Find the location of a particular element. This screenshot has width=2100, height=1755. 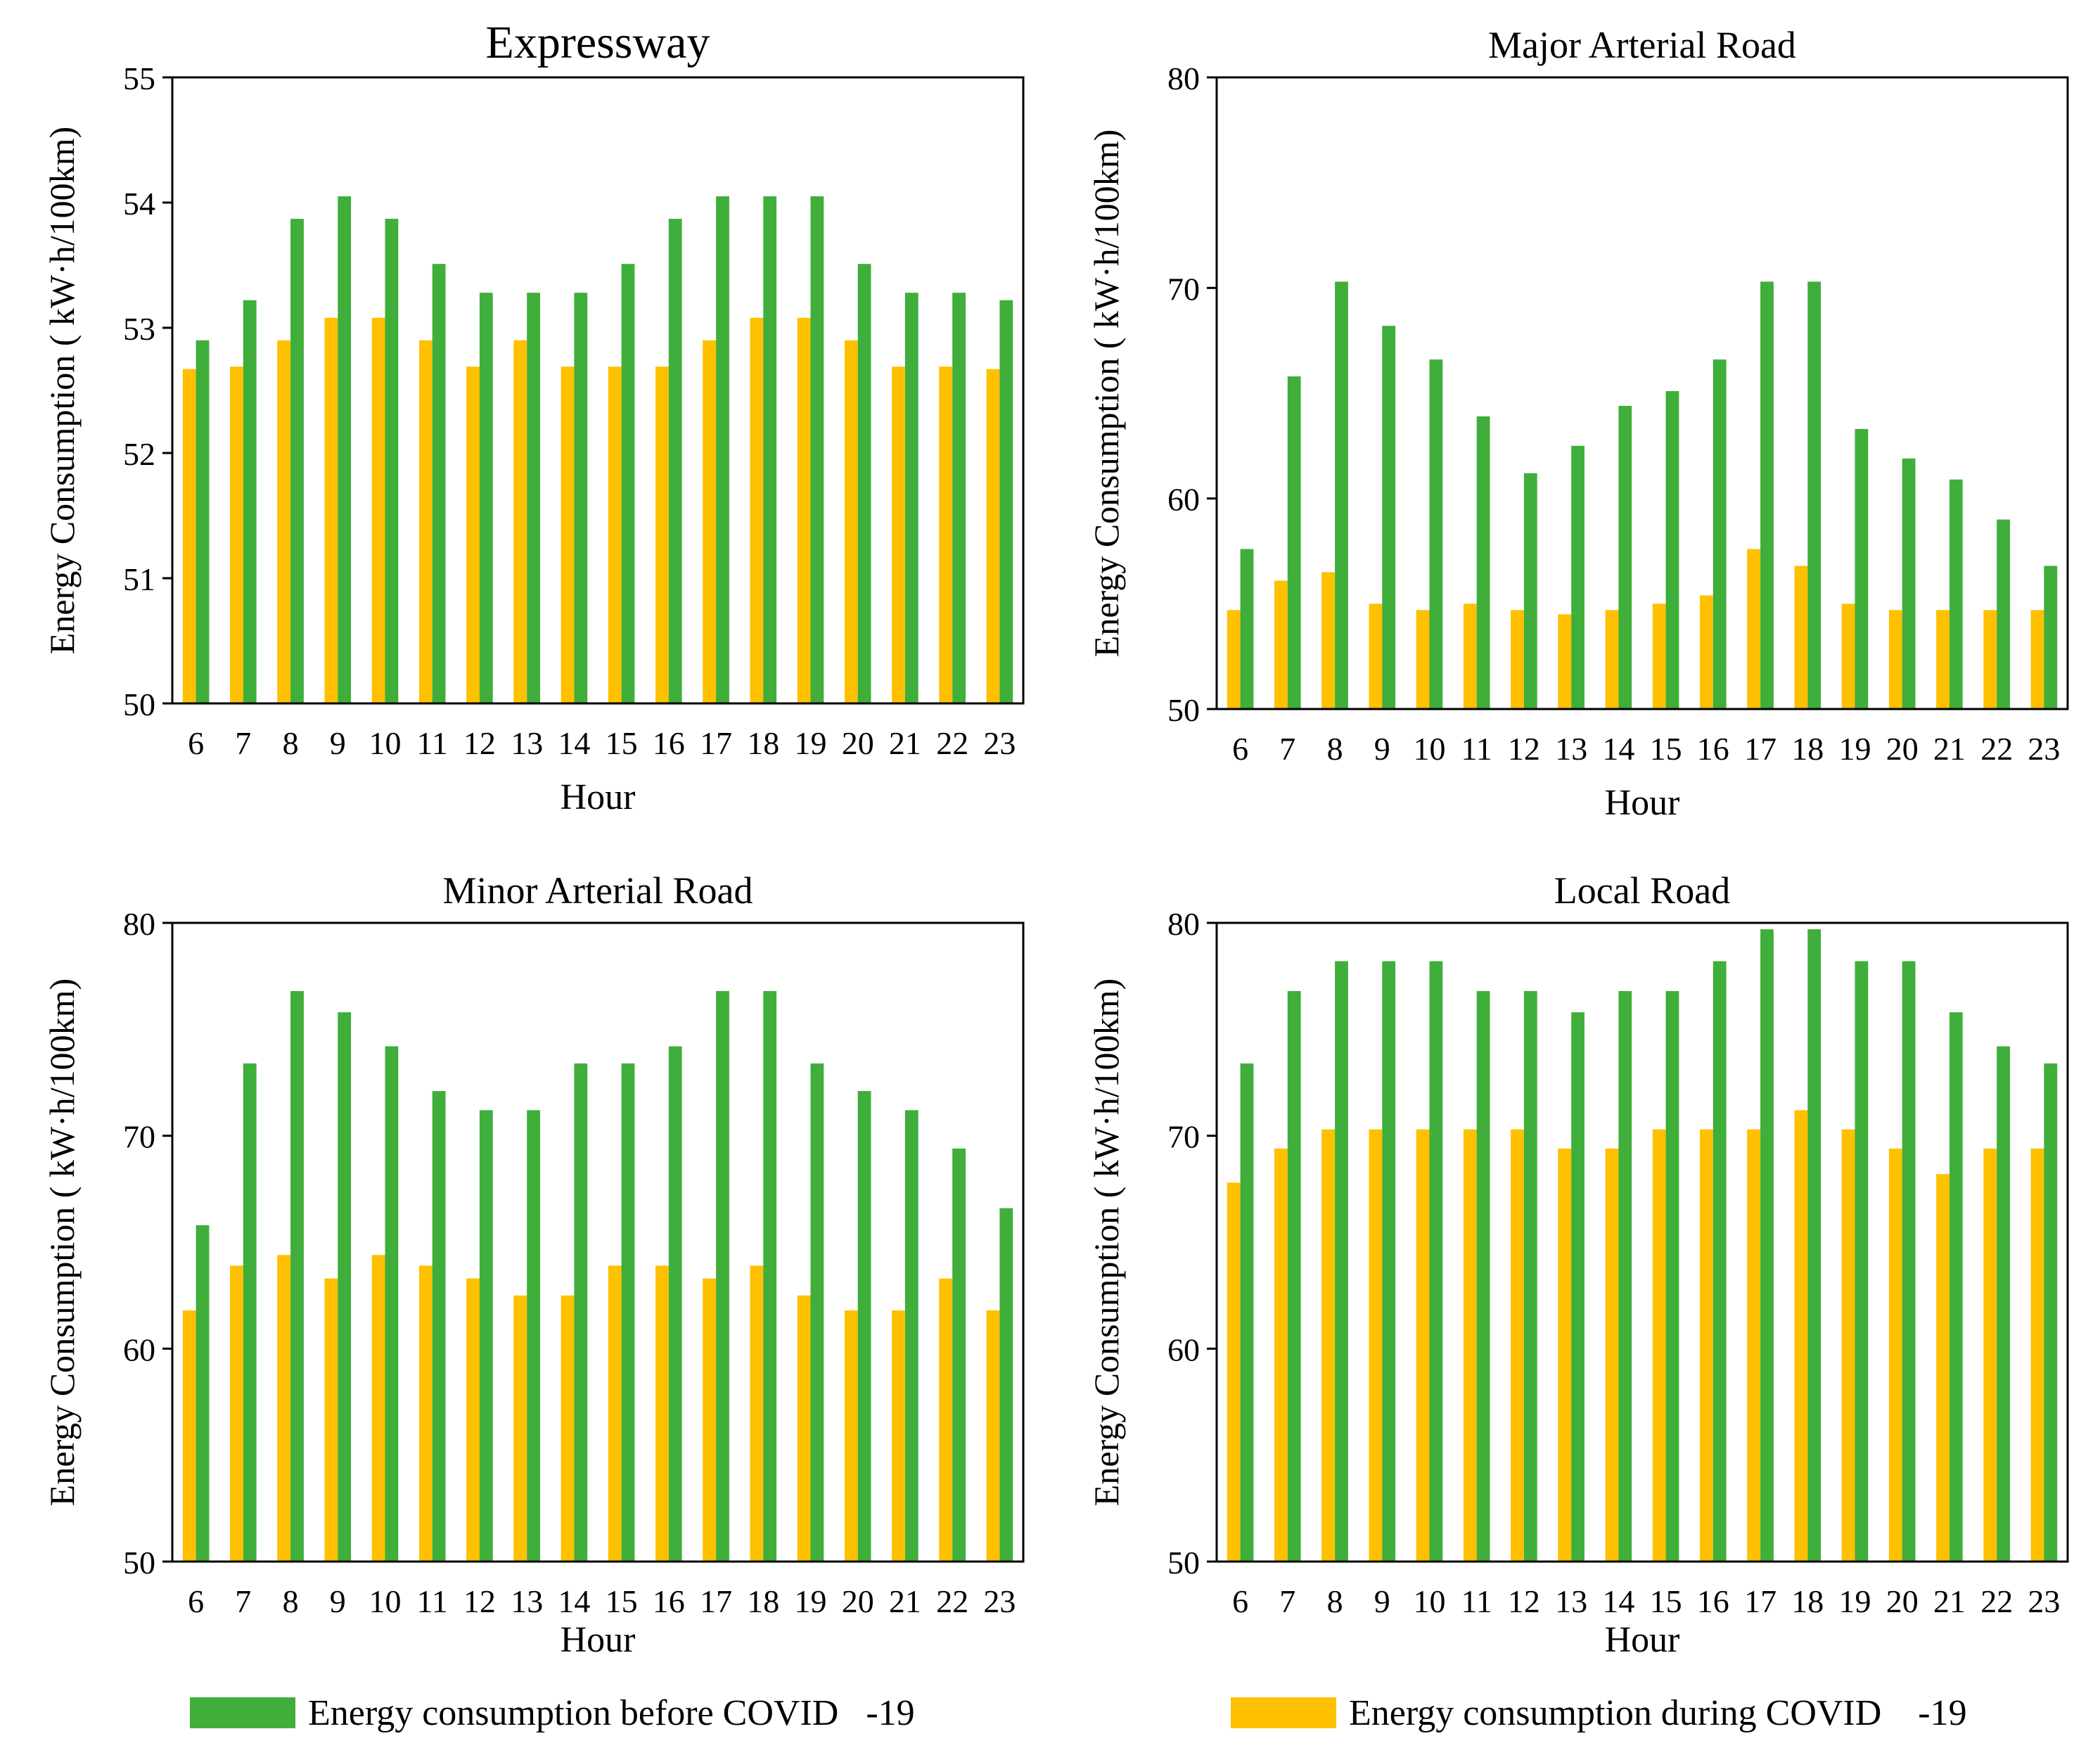

x-tick-label: 11 is located at coordinates (1476, 749).